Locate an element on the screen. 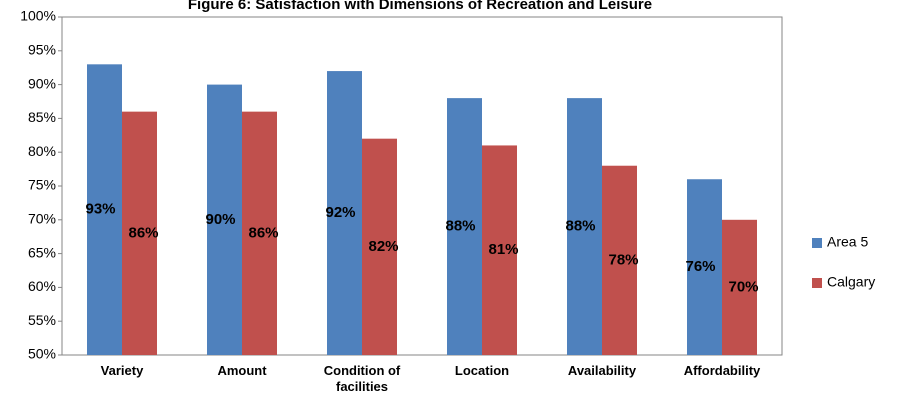  data-label: 70% is located at coordinates (743, 286).